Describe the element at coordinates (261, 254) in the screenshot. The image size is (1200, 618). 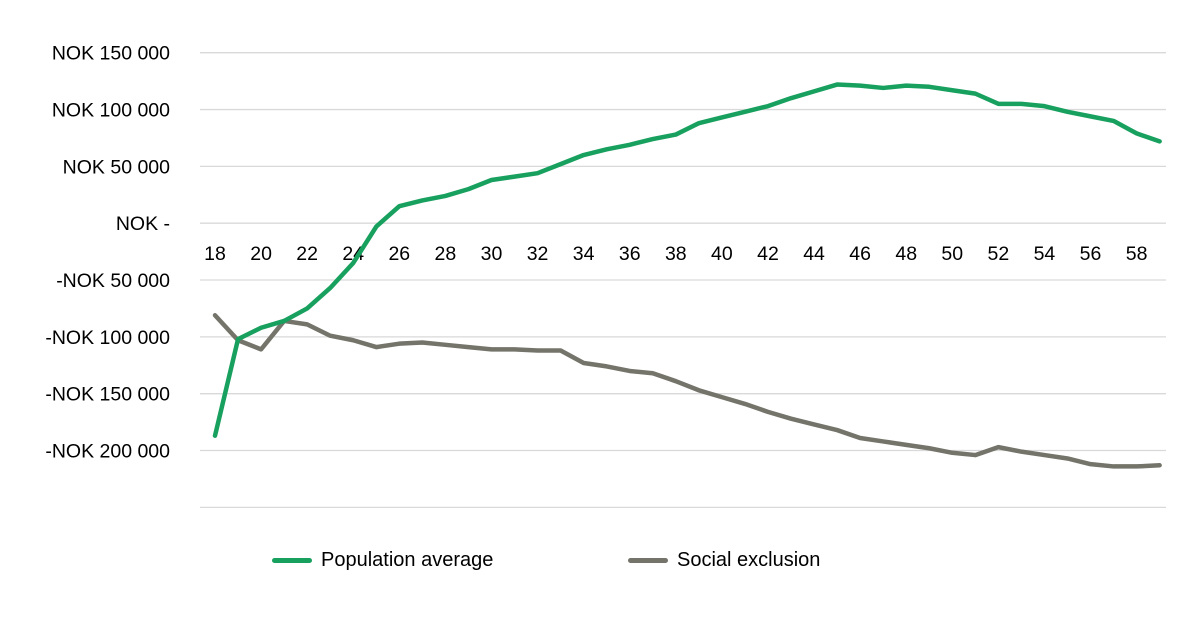
I see `x-tick-label: 20` at that location.